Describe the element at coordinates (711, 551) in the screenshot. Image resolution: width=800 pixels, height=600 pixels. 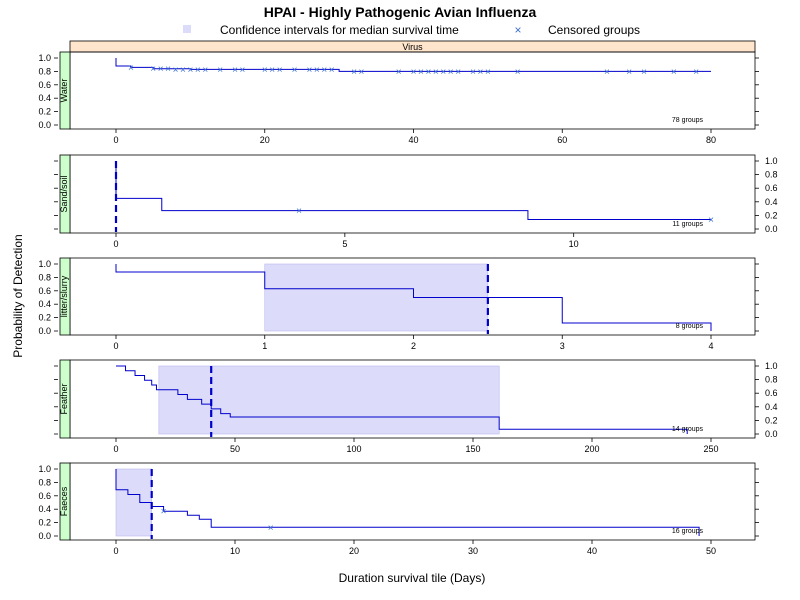
I see `x-tick-label: 50` at that location.